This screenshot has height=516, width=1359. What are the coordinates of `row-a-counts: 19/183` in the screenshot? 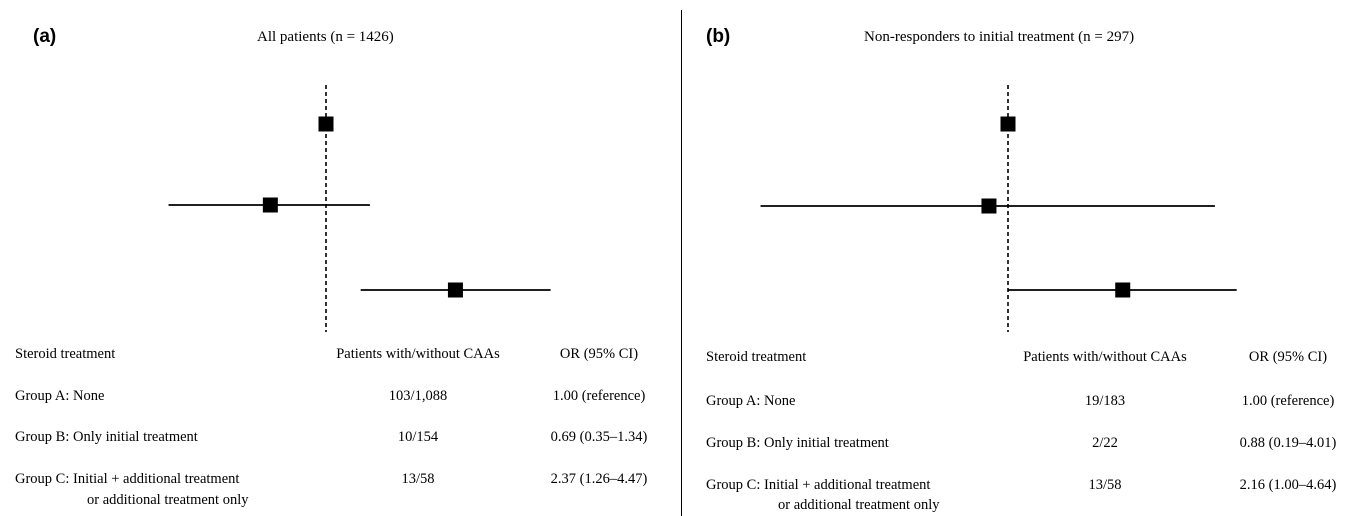 It's located at (1105, 401).